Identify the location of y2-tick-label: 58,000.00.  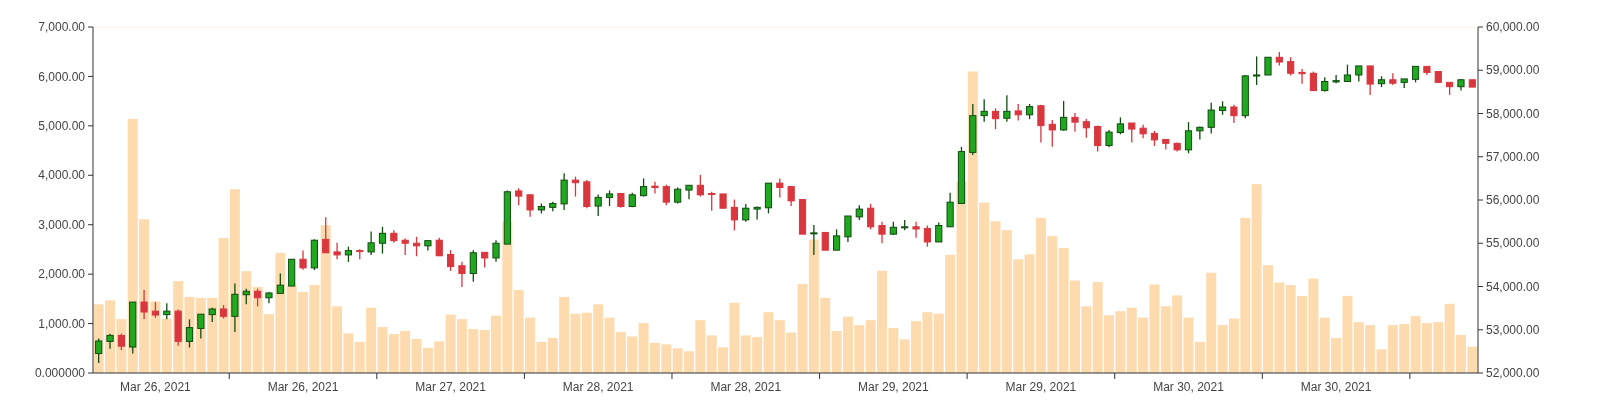
(1513, 113).